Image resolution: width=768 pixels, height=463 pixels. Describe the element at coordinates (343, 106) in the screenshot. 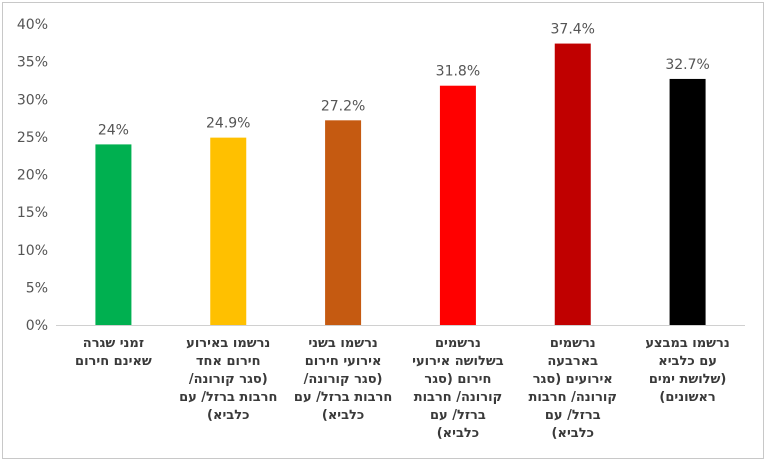

I see `data-label: 27.2%` at that location.